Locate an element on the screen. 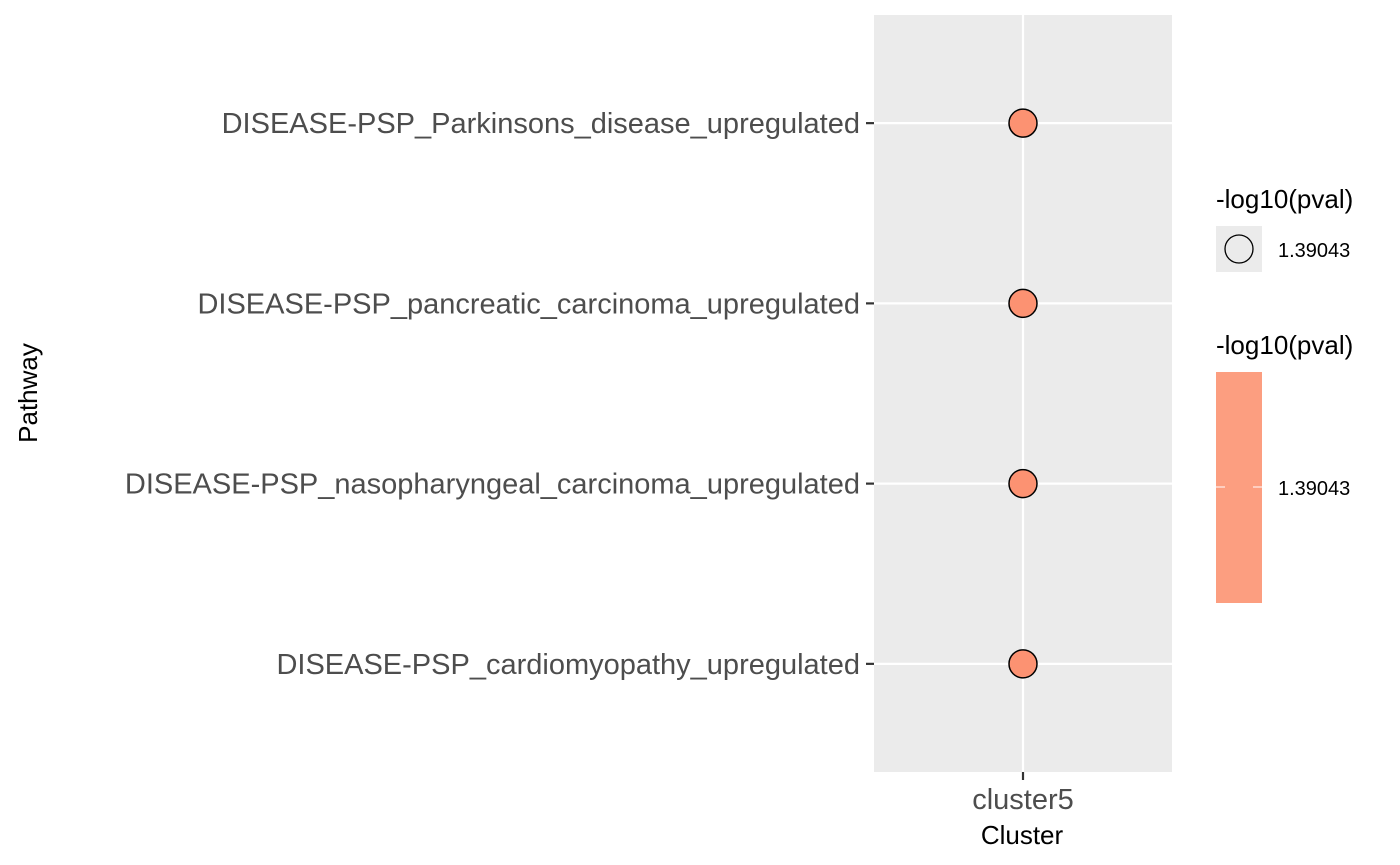 This screenshot has width=1400, height=865. color-legend: -log10(pval) 1.39043 is located at coordinates (1284, 466).